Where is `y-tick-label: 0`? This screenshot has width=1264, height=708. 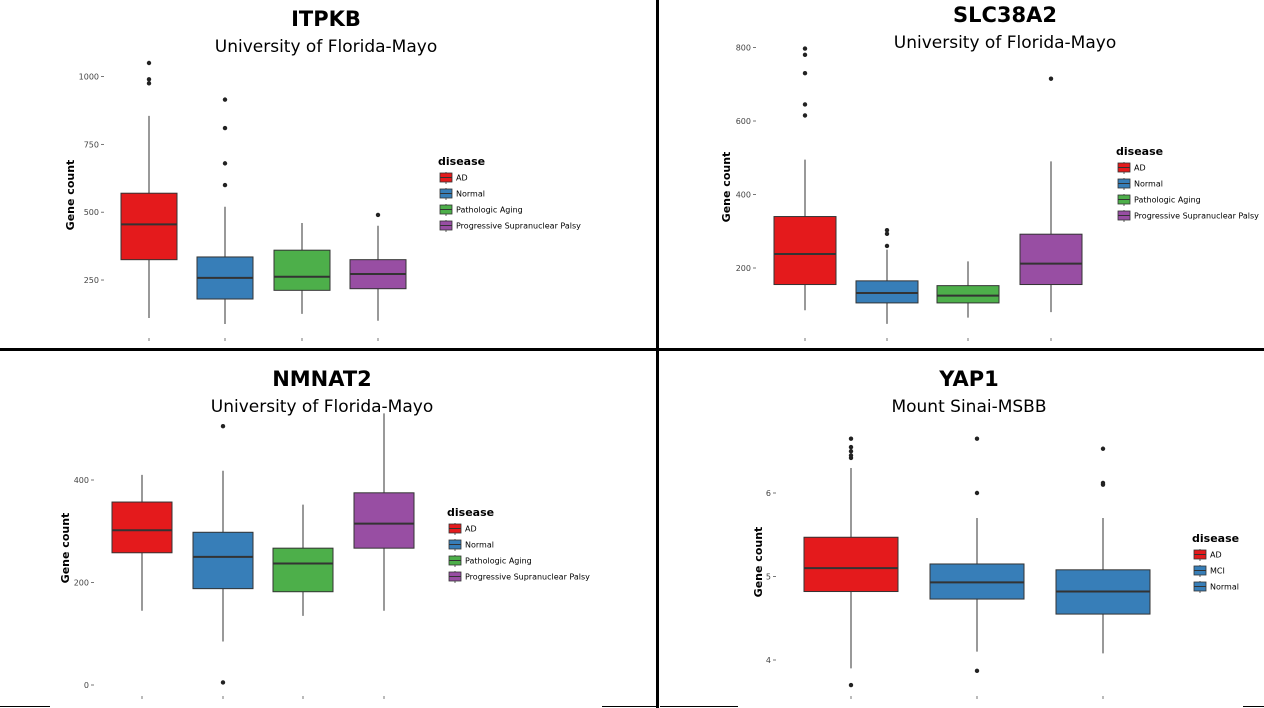
y-tick-label: 0 is located at coordinates (86, 685).